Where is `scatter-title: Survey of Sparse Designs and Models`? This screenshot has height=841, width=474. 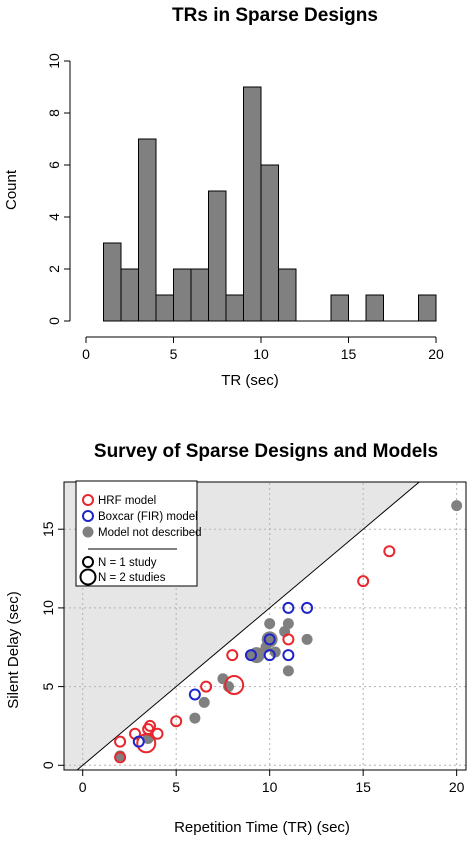 scatter-title: Survey of Sparse Designs and Models is located at coordinates (266, 451).